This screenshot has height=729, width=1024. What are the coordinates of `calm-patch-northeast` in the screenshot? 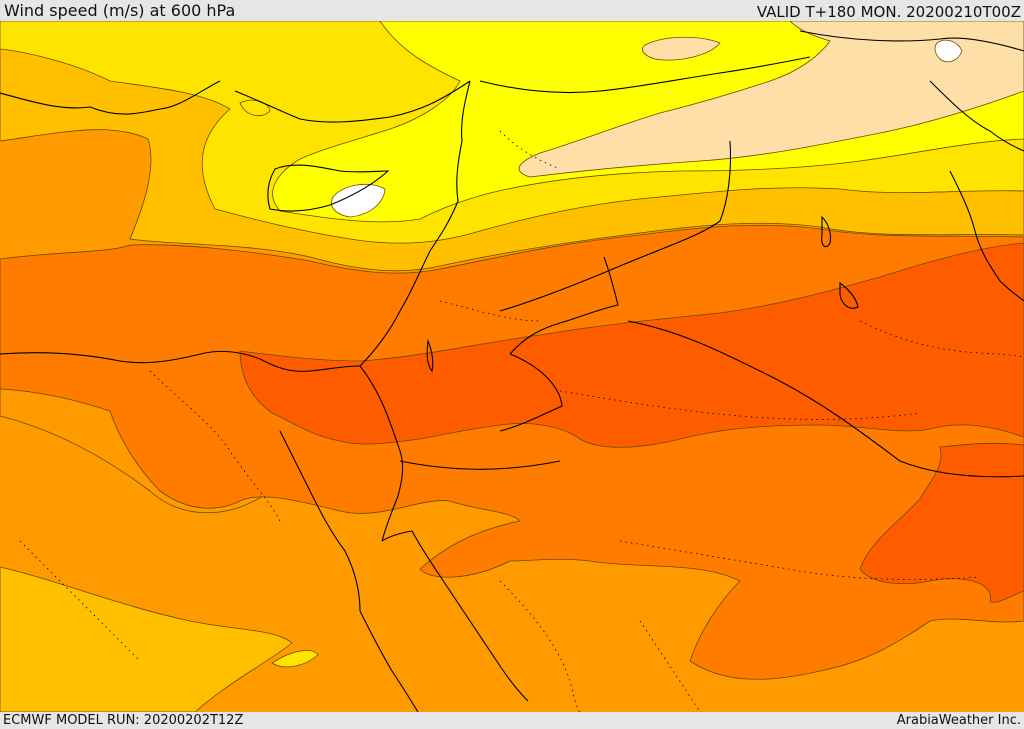 It's located at (948, 51).